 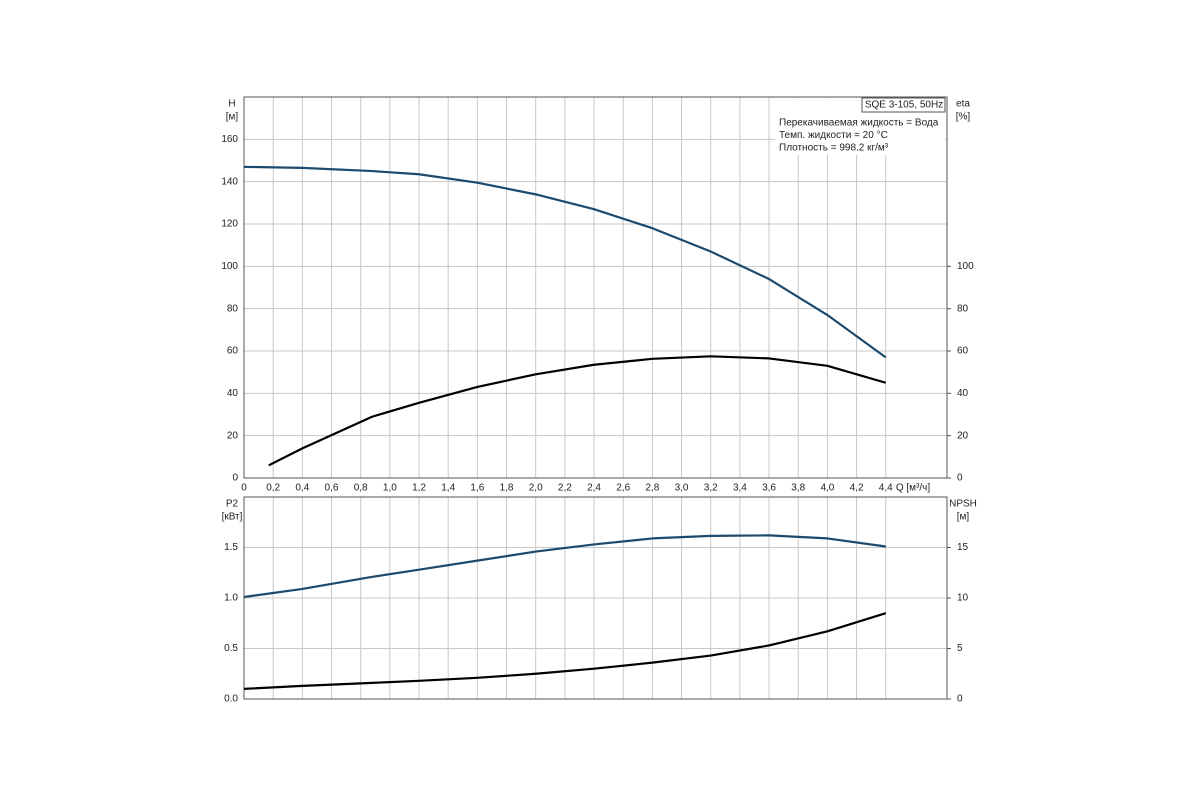 What do you see at coordinates (231, 547) in the screenshot?
I see `y-tick-label: 1.5` at bounding box center [231, 547].